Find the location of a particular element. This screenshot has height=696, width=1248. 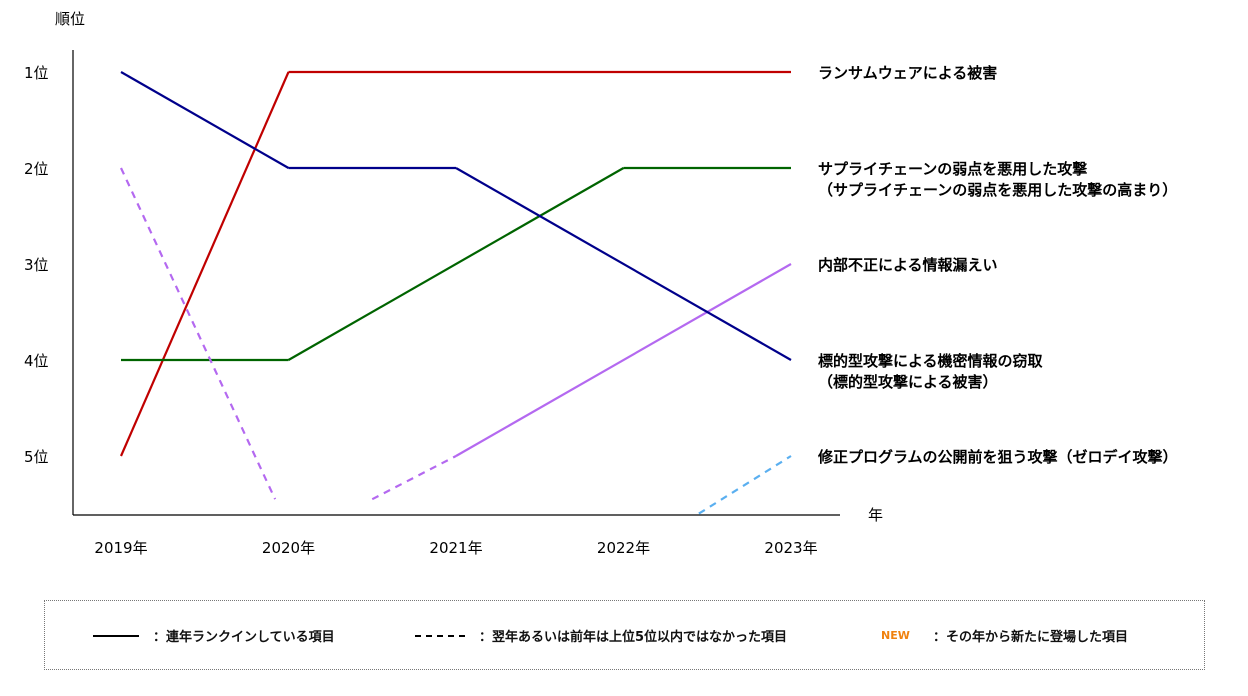

series-5-segment is located at coordinates (745, 485).